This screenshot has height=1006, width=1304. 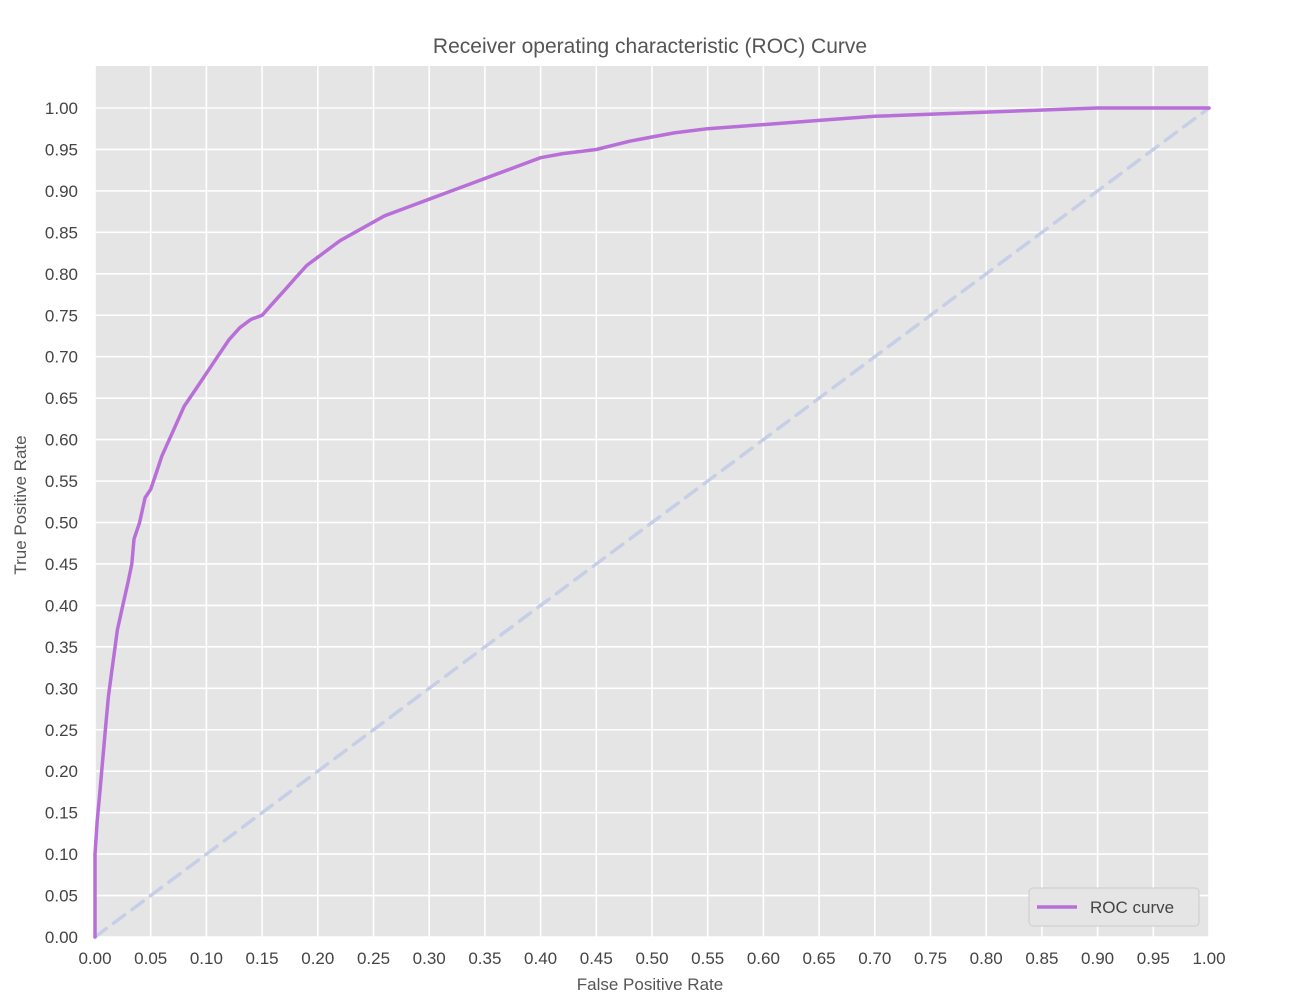 What do you see at coordinates (819, 958) in the screenshot?
I see `x-tick-label: 0.65` at bounding box center [819, 958].